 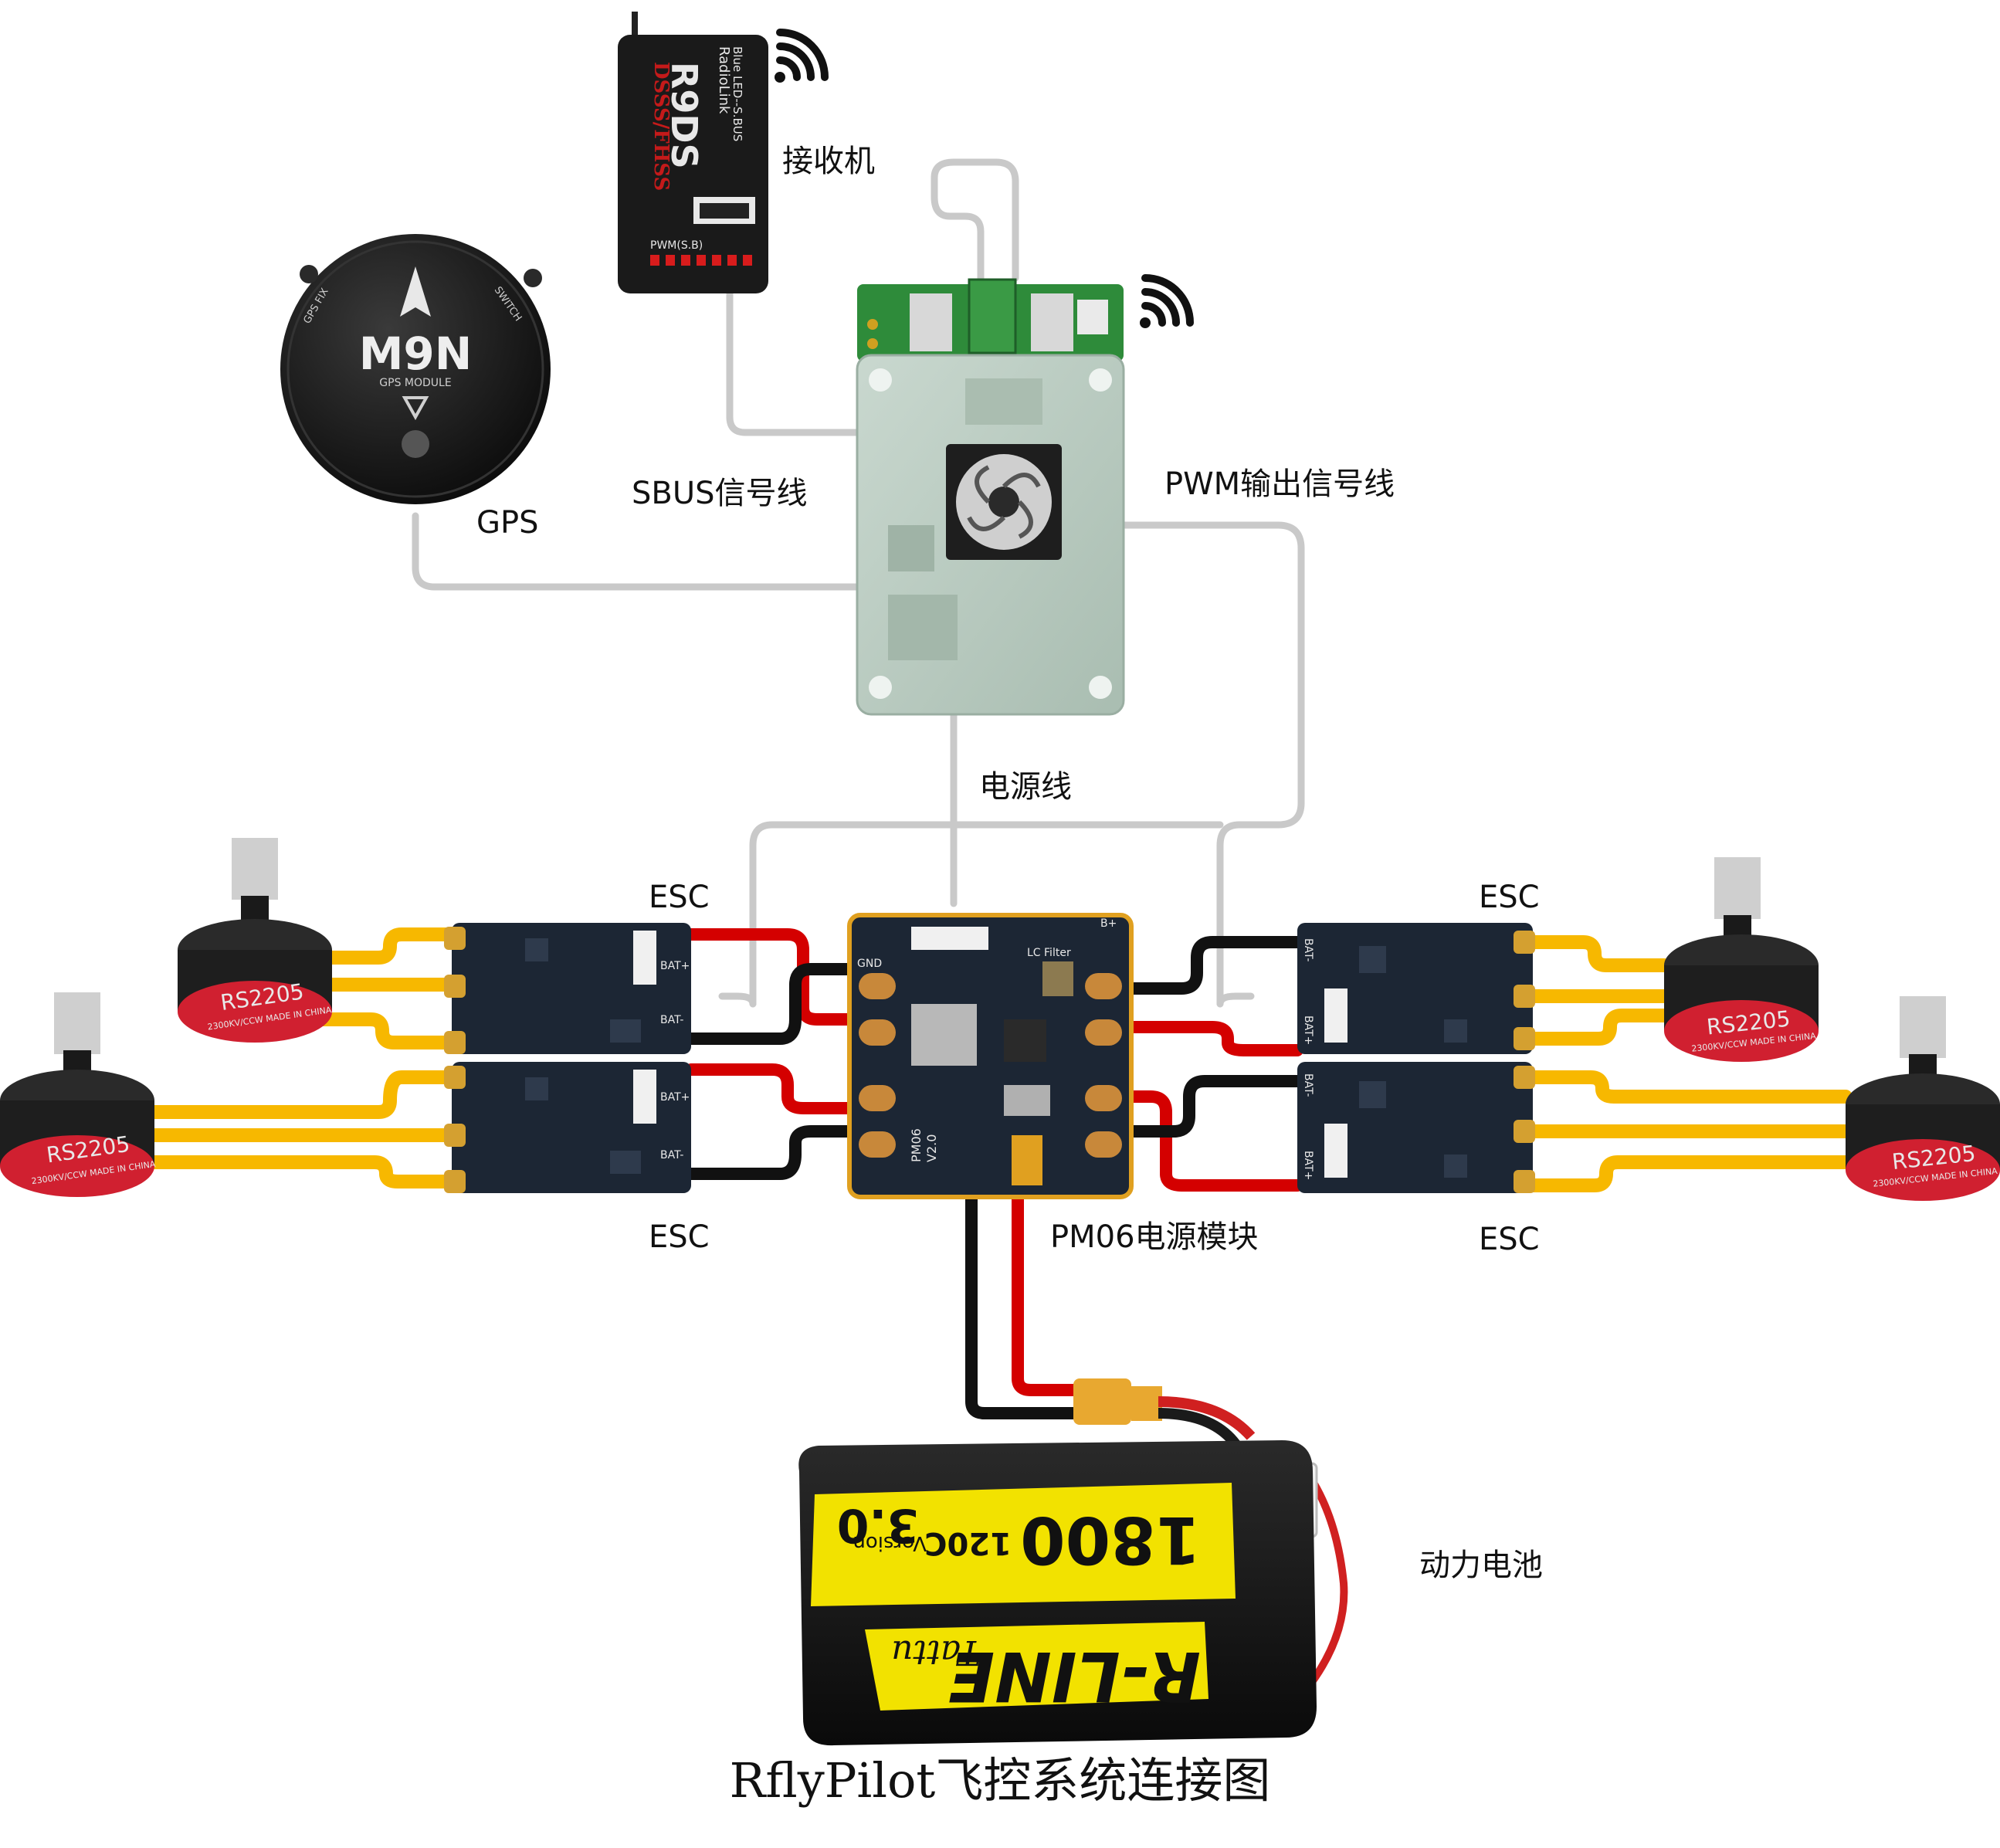 I want to click on motor-bottom-left: RS2205 2300KV/CCW MADE IN CHINA, so click(x=78, y=1095).